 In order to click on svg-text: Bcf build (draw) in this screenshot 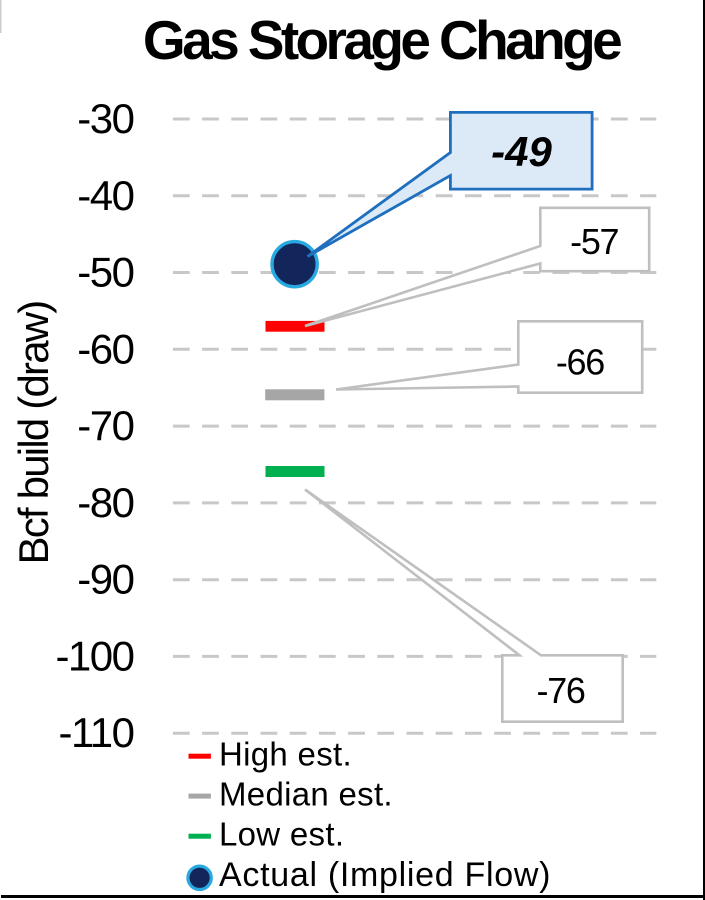, I will do `click(33, 433)`.